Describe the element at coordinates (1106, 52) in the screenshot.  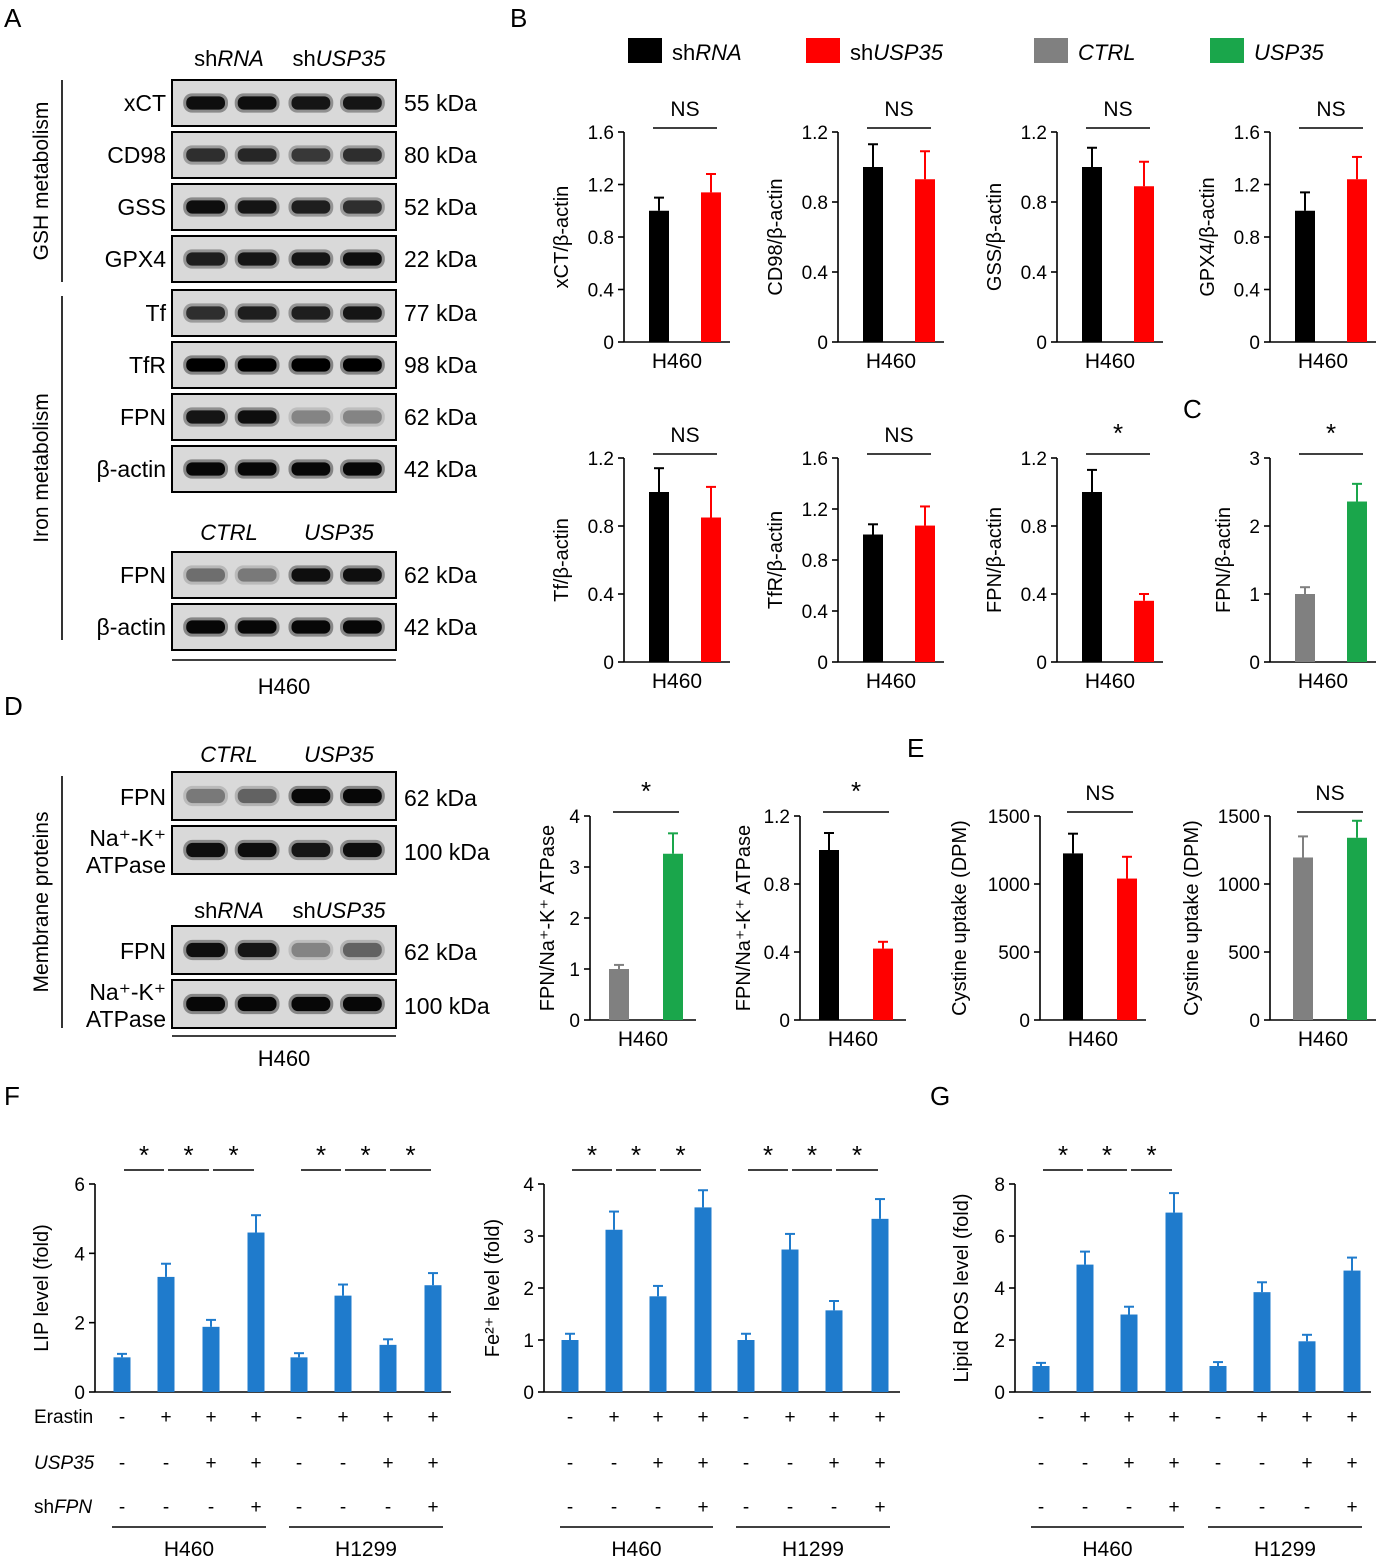
I see `legend-entry: CTRL` at that location.